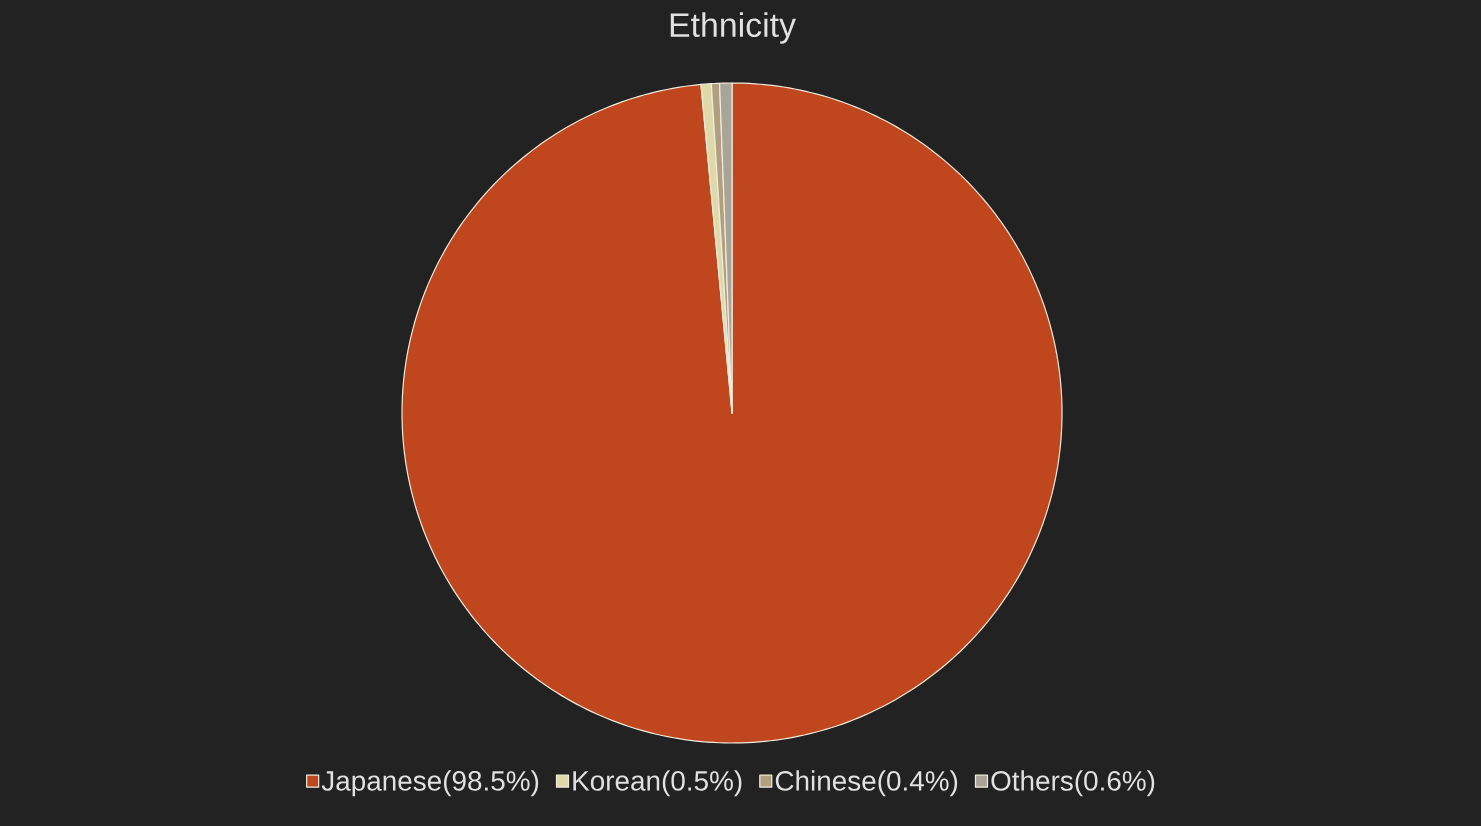 The height and width of the screenshot is (826, 1481). Describe the element at coordinates (866, 783) in the screenshot. I see `legend-label: Chinese(0.4%)` at that location.